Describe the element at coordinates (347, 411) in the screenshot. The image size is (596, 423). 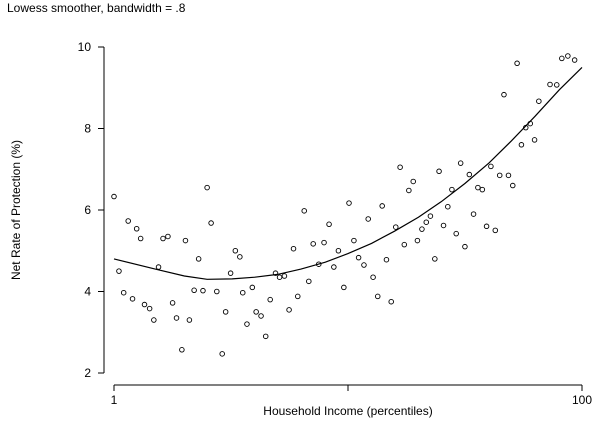
I see `x-axis-label: Household Income (percentiles)` at that location.